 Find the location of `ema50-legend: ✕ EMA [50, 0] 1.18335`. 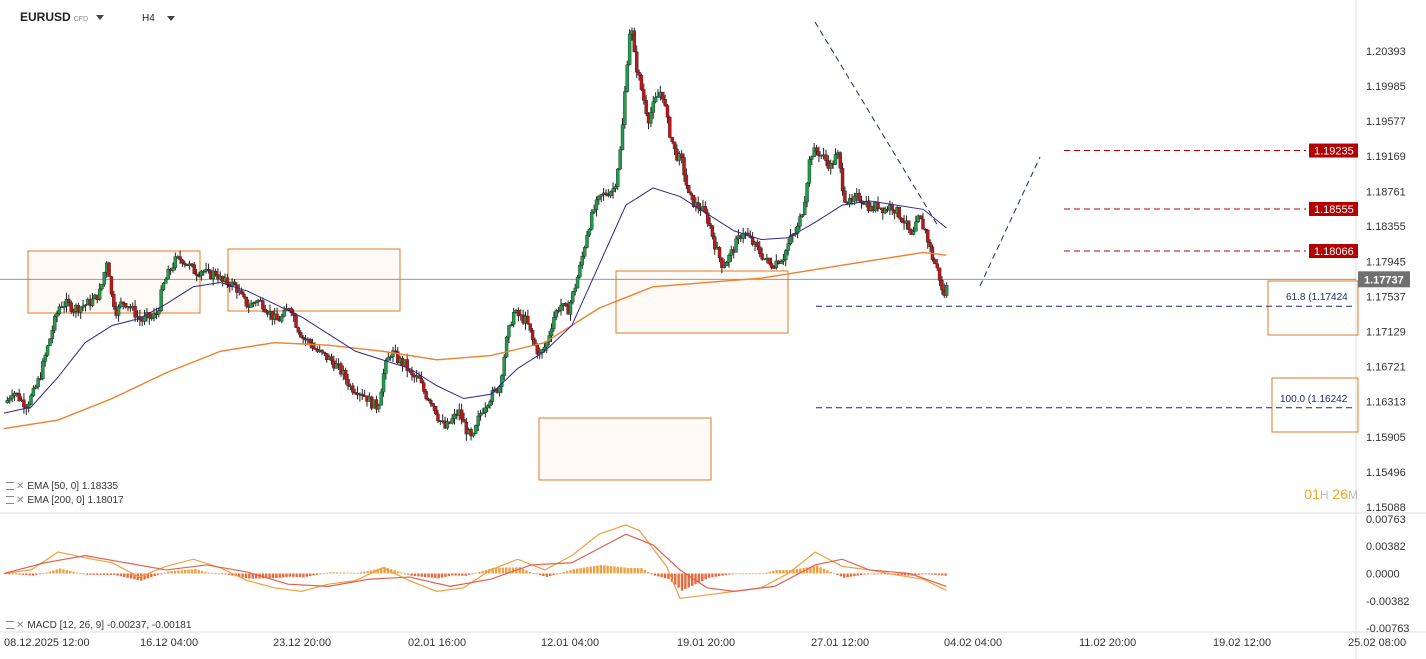

ema50-legend: ✕ EMA [50, 0] 1.18335 is located at coordinates (62, 486).